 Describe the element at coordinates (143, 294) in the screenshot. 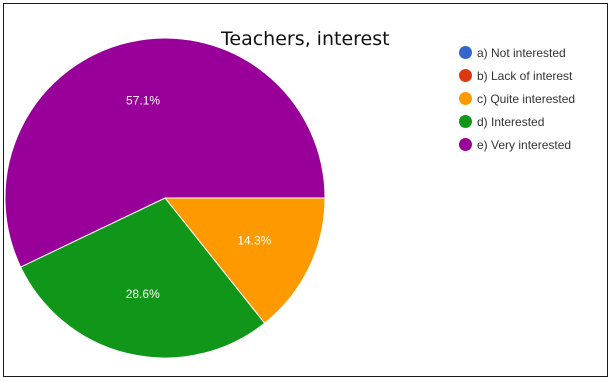

I see `slice-value-label-4: 28.6%` at that location.